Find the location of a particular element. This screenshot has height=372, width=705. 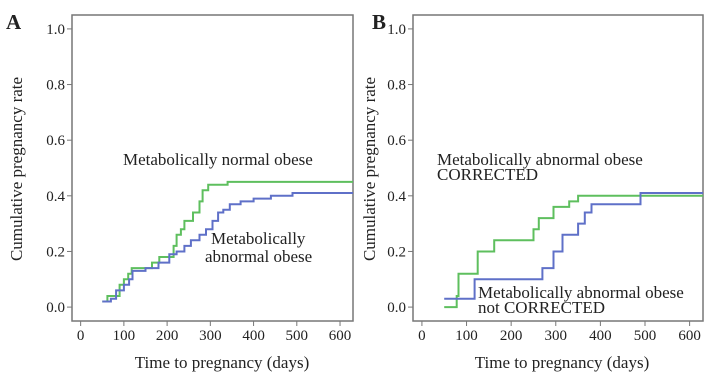

annotation-not-corrected-line2: not CORRECTED is located at coordinates (541, 307).